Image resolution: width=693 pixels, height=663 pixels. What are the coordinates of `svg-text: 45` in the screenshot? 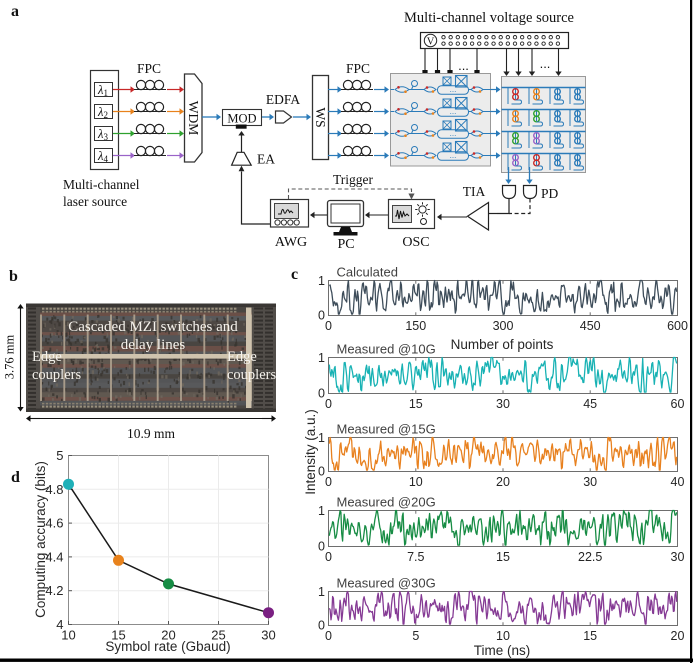 It's located at (590, 404).